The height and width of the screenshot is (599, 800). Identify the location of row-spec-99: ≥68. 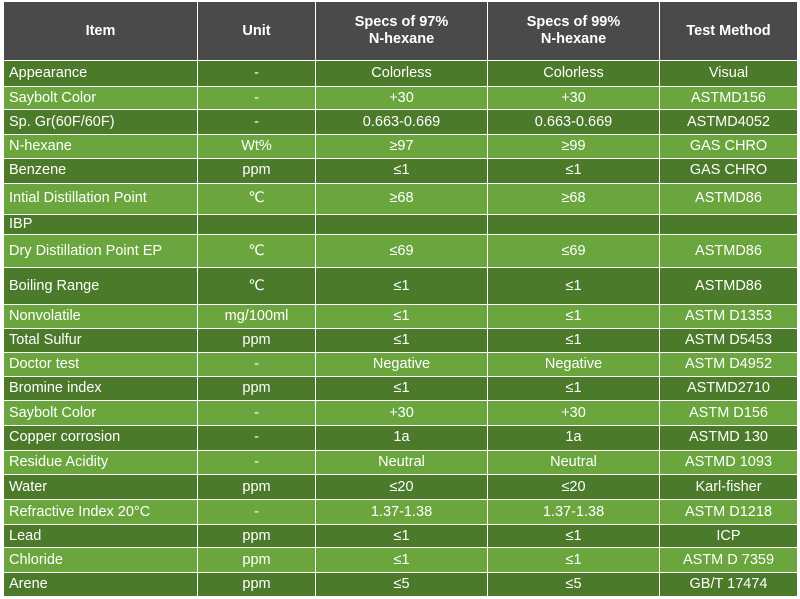
(573, 198).